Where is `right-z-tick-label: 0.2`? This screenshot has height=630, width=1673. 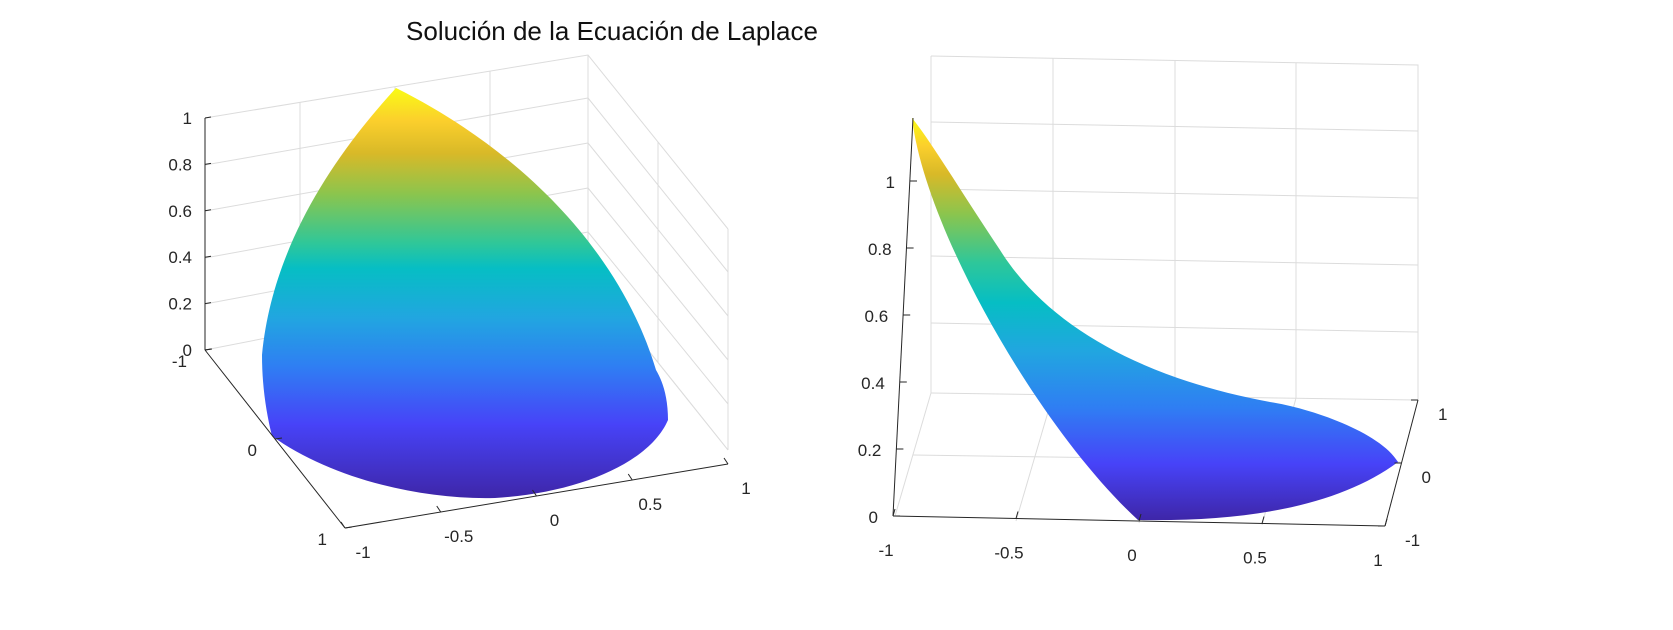
right-z-tick-label: 0.2 is located at coordinates (870, 450).